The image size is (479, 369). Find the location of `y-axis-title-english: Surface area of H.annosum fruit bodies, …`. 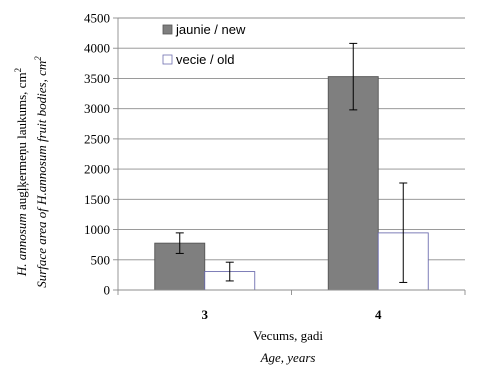

y-axis-title-english: Surface area of H.annosum fruit bodies, … is located at coordinates (41, 172).